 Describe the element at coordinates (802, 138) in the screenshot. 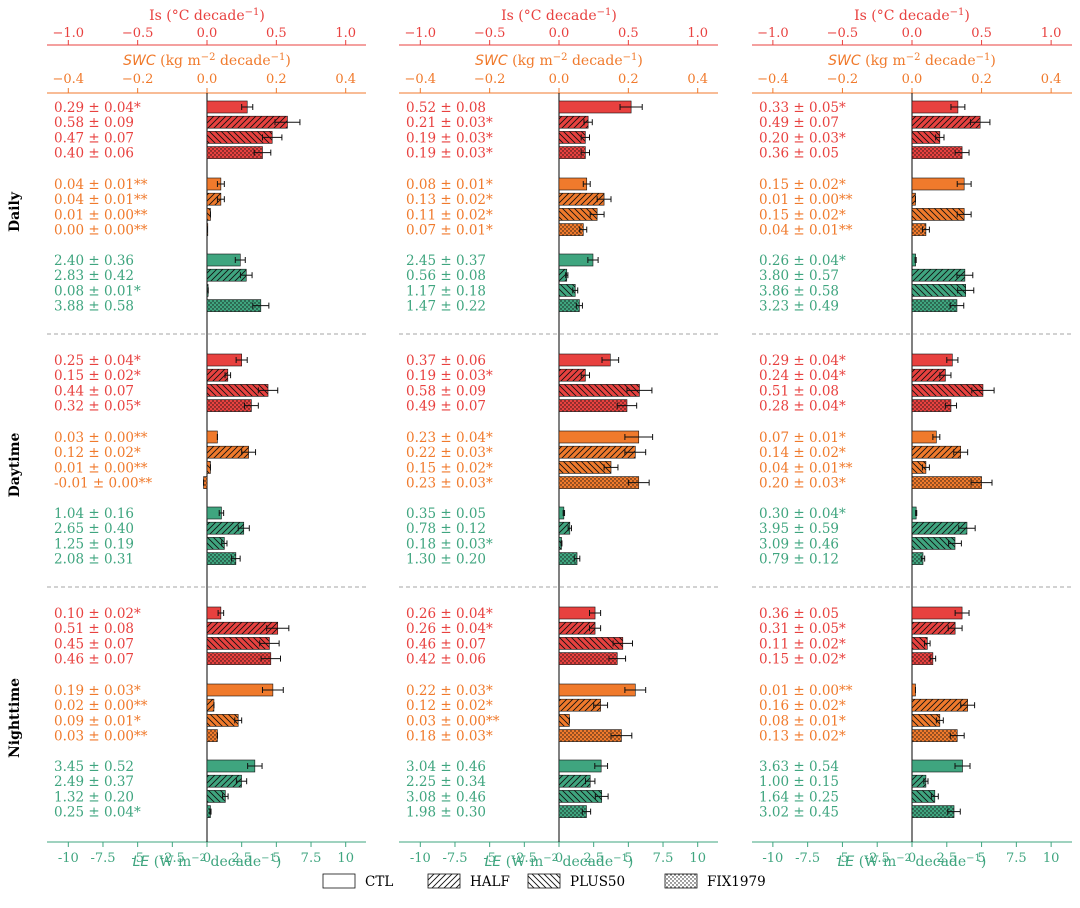

I see `data-label: 0.20 ± 0.03*` at that location.